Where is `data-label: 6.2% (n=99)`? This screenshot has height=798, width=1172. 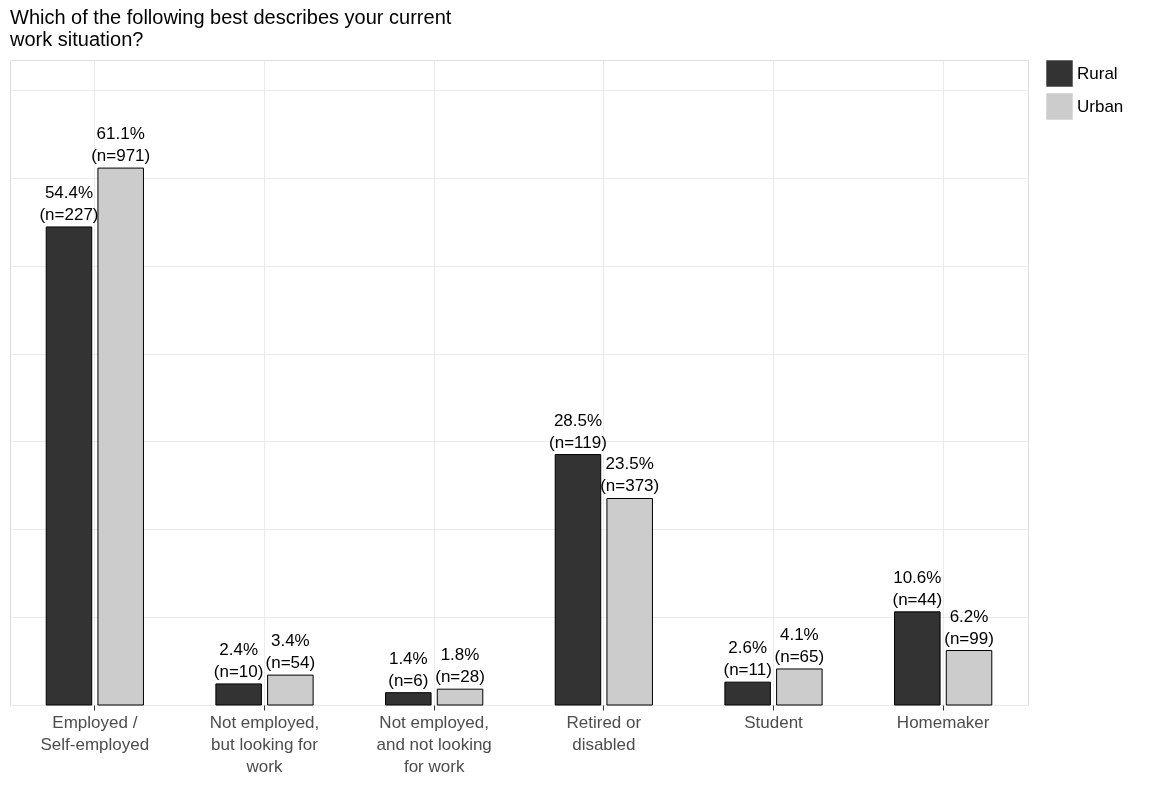
data-label: 6.2% (n=99) is located at coordinates (969, 627).